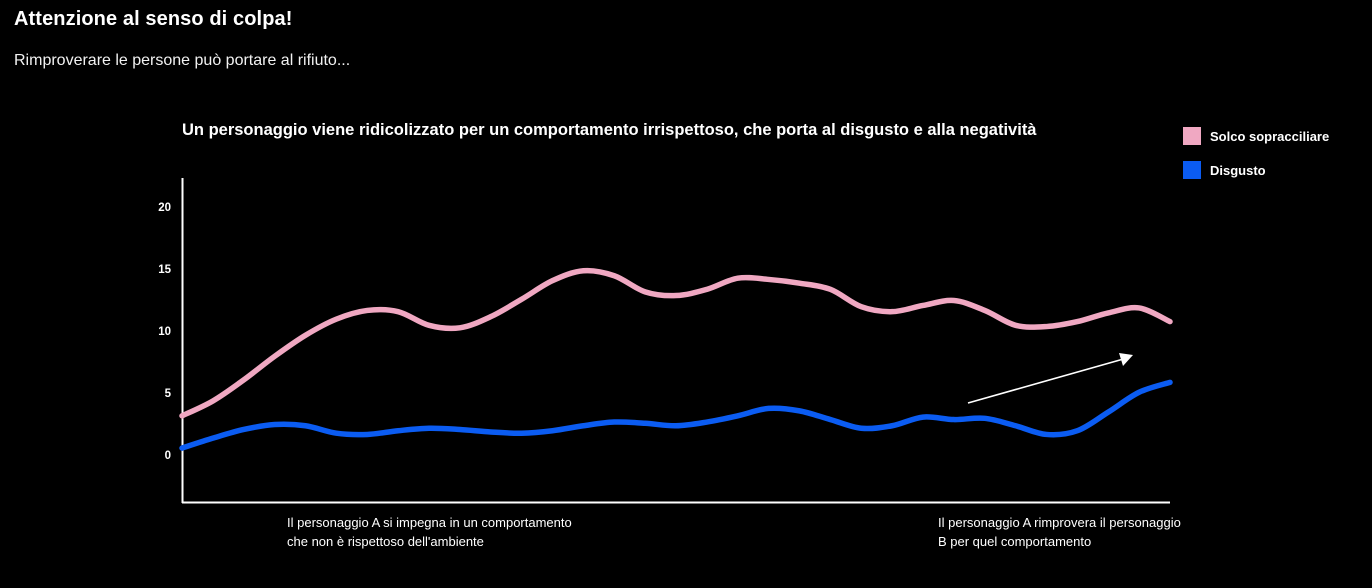 This screenshot has height=588, width=1372. I want to click on legend-item-disgusto: Disgusto, so click(1277, 170).